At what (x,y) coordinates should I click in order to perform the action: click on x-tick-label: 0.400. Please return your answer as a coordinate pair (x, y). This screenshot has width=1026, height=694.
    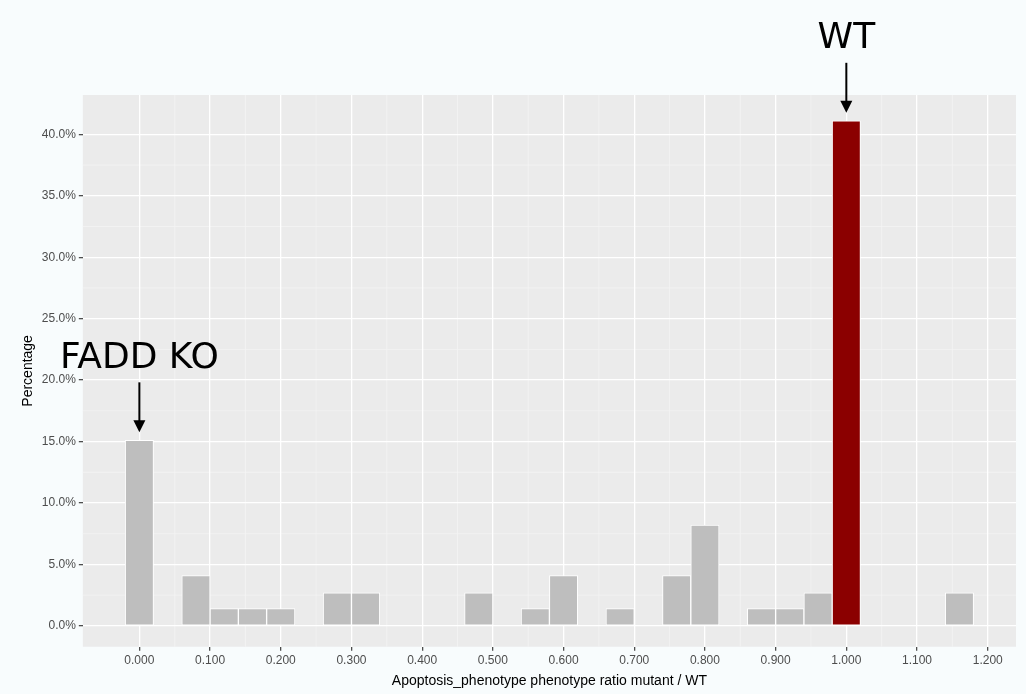
    Looking at the image, I should click on (422, 660).